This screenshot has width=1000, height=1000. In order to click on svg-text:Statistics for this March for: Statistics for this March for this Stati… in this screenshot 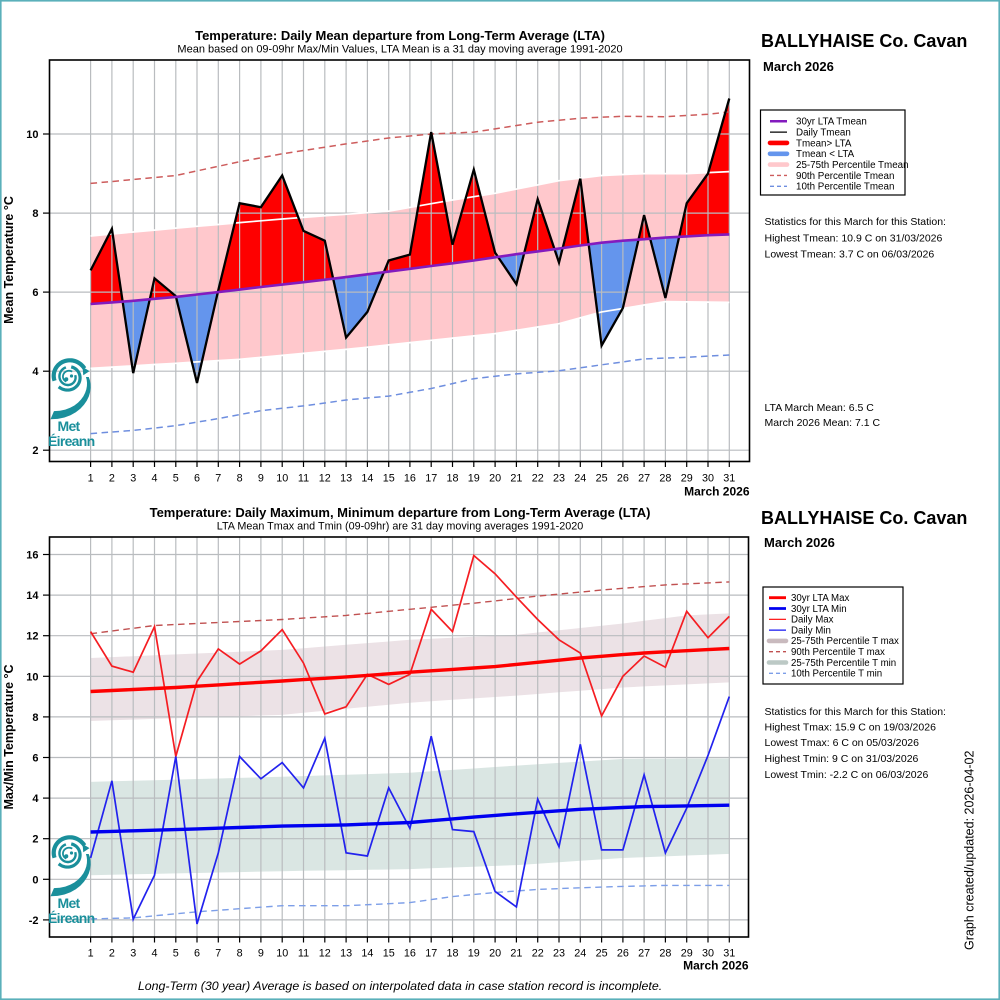, I will do `click(855, 712)`.